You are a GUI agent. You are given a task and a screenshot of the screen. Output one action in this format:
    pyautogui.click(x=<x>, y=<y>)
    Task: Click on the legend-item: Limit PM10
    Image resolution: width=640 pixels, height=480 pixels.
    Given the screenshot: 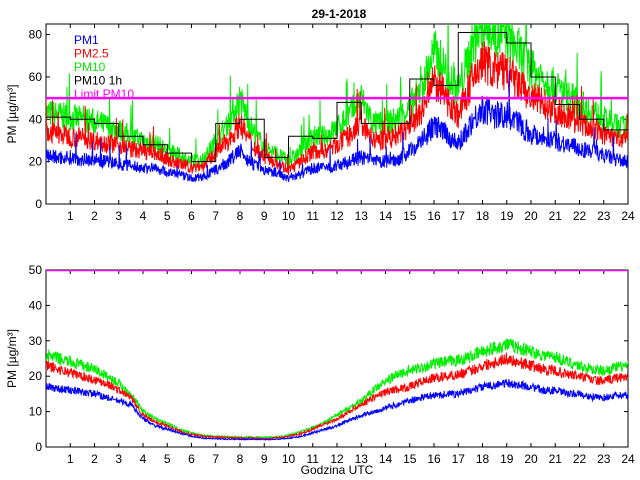 What is the action you would take?
    pyautogui.click(x=104, y=94)
    